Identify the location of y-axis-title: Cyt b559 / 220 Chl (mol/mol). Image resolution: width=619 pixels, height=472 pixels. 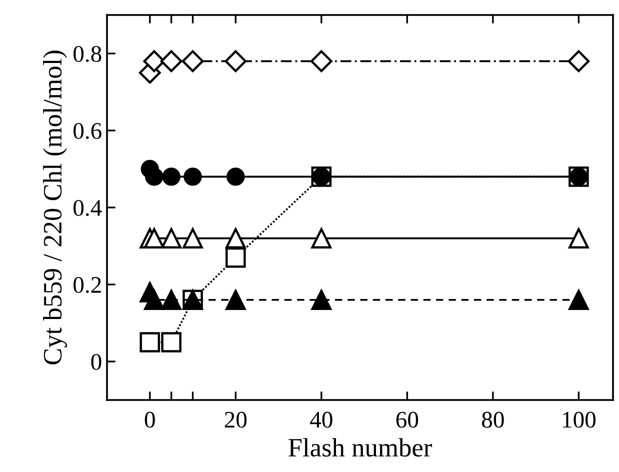
(55, 207).